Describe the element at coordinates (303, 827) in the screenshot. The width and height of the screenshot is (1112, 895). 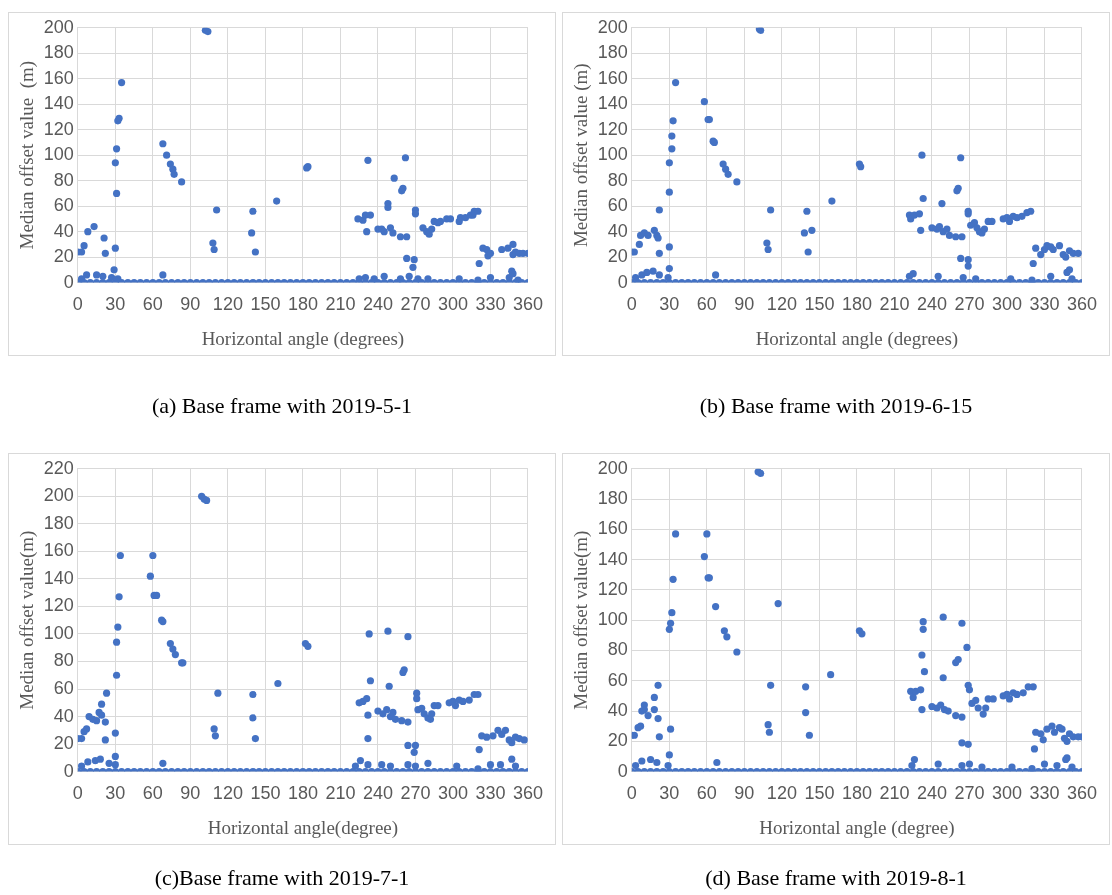
I see `x-axis-title: Horizontal angle(degree)` at that location.